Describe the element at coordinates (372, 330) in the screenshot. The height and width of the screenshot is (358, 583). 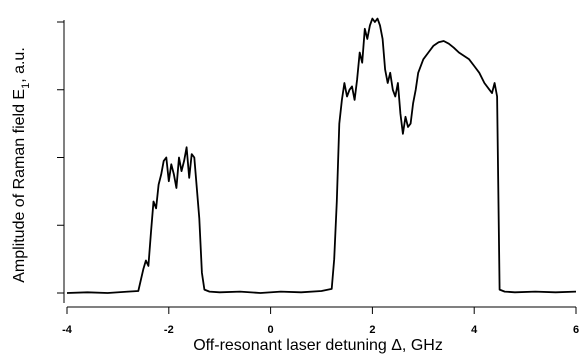
I see `x-tick-label: 2` at that location.